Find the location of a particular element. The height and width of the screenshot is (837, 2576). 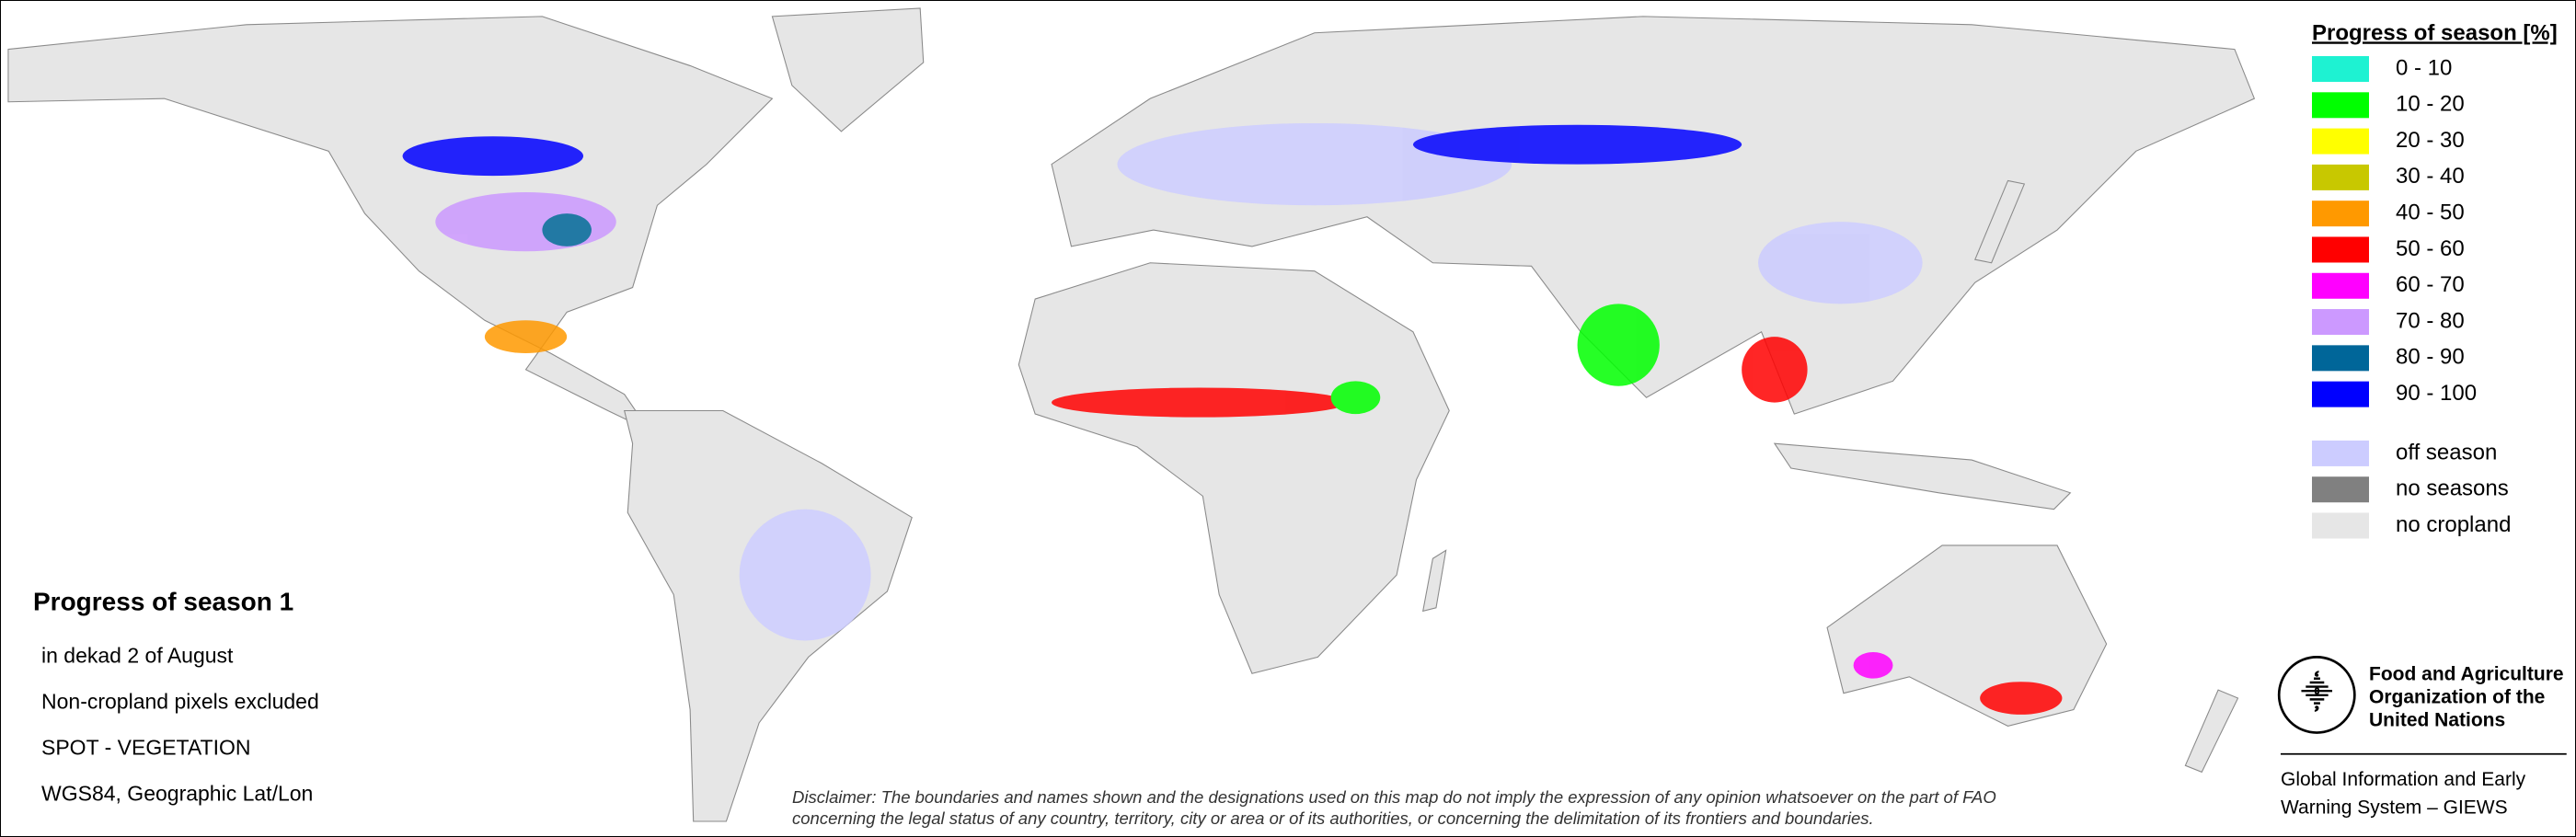

legend-label: 90 - 100 is located at coordinates (2436, 393).